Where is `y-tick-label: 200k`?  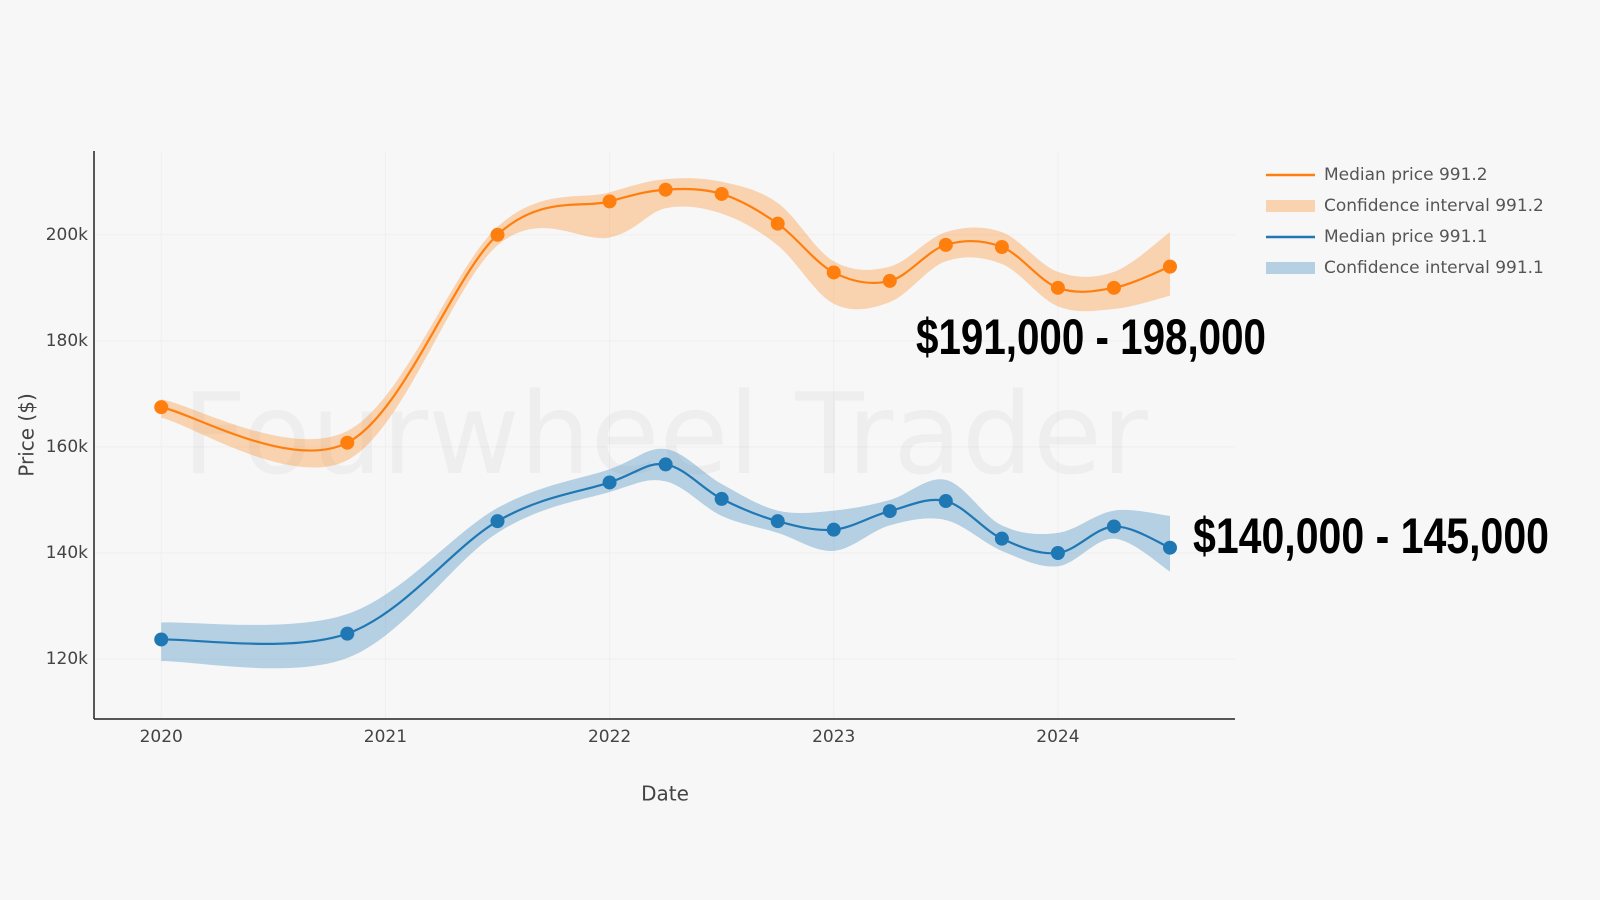
y-tick-label: 200k is located at coordinates (67, 235).